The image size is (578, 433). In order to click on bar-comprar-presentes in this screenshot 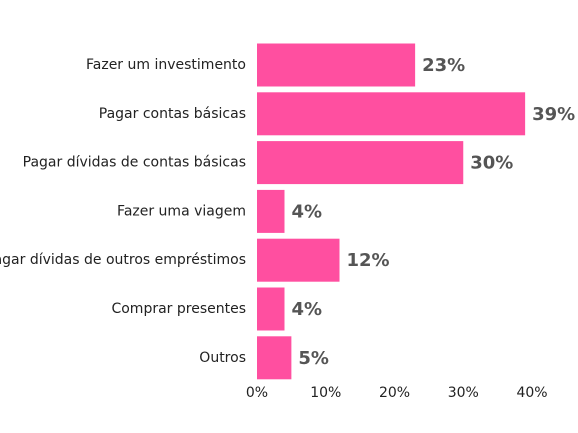, I will do `click(271, 309)`.